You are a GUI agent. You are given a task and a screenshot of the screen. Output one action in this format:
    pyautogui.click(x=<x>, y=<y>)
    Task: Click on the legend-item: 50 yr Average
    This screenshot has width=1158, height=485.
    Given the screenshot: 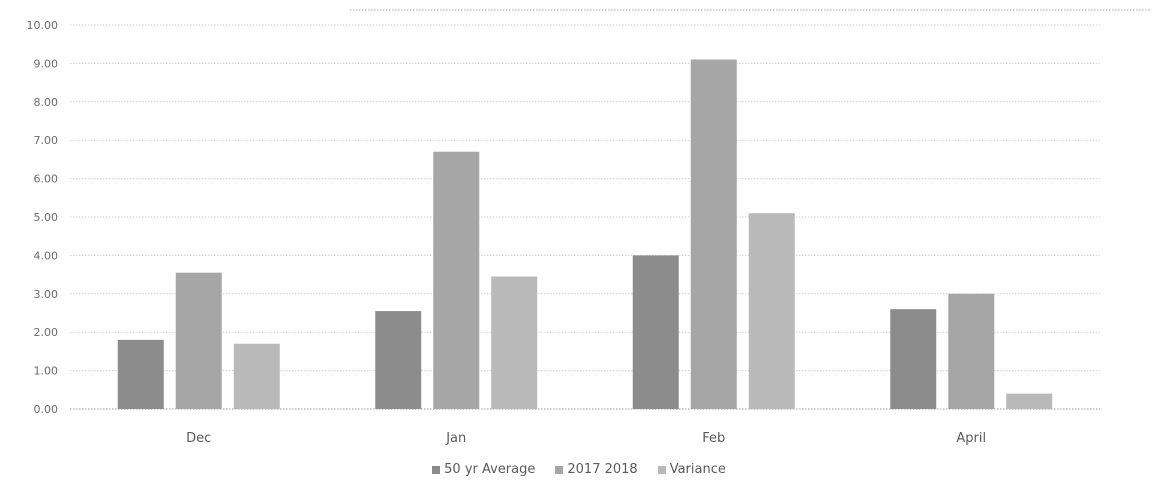 What is the action you would take?
    pyautogui.click(x=483, y=469)
    